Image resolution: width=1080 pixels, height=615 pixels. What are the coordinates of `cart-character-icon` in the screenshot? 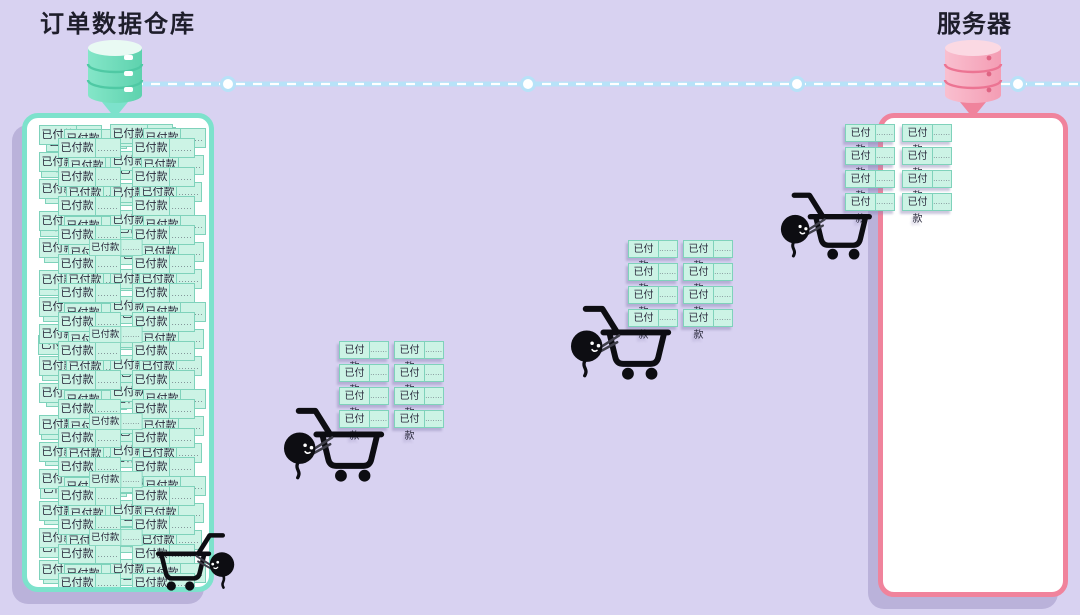 It's located at (195, 562).